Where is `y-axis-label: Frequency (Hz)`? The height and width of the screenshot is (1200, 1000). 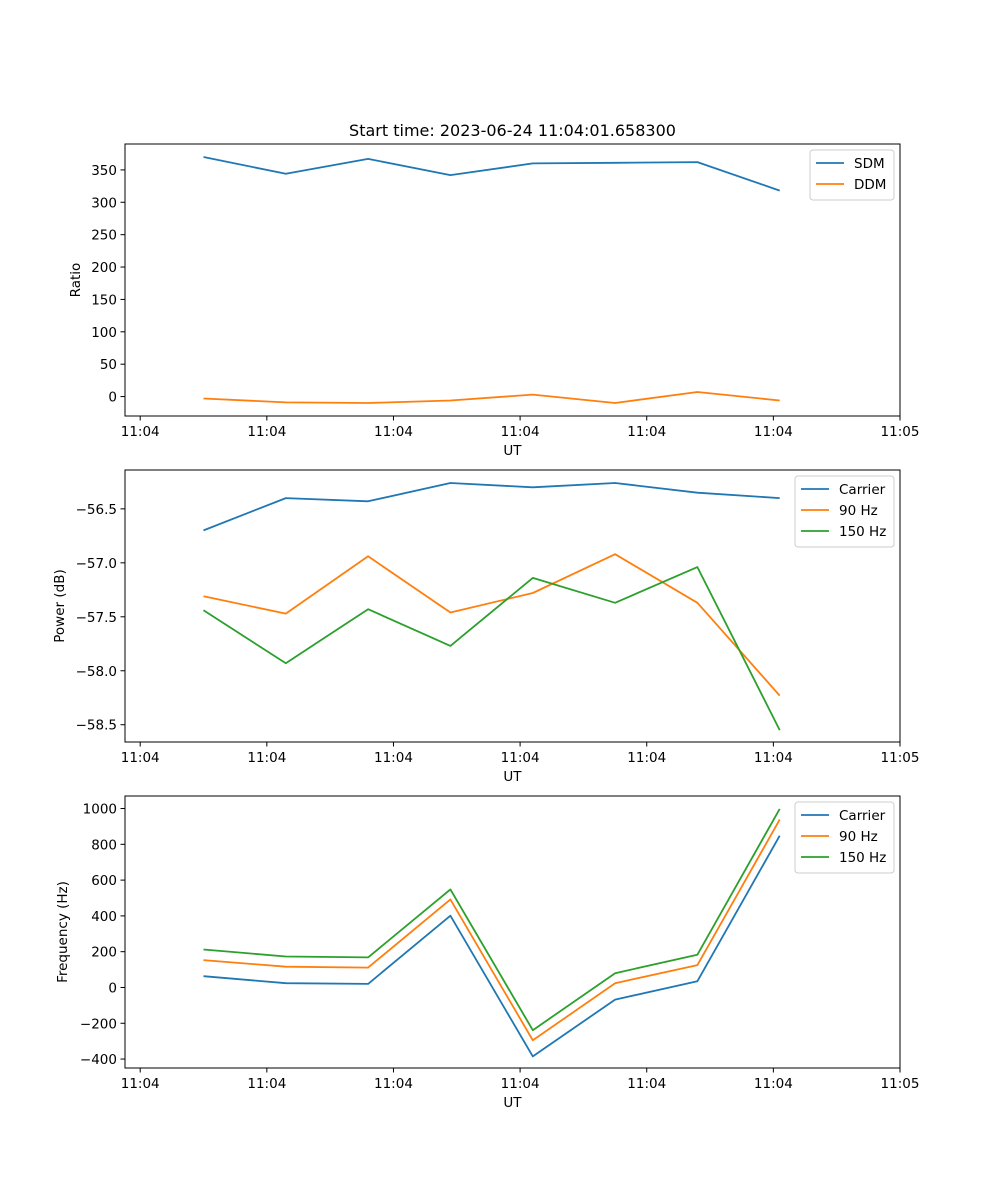
y-axis-label: Frequency (Hz) is located at coordinates (63, 932).